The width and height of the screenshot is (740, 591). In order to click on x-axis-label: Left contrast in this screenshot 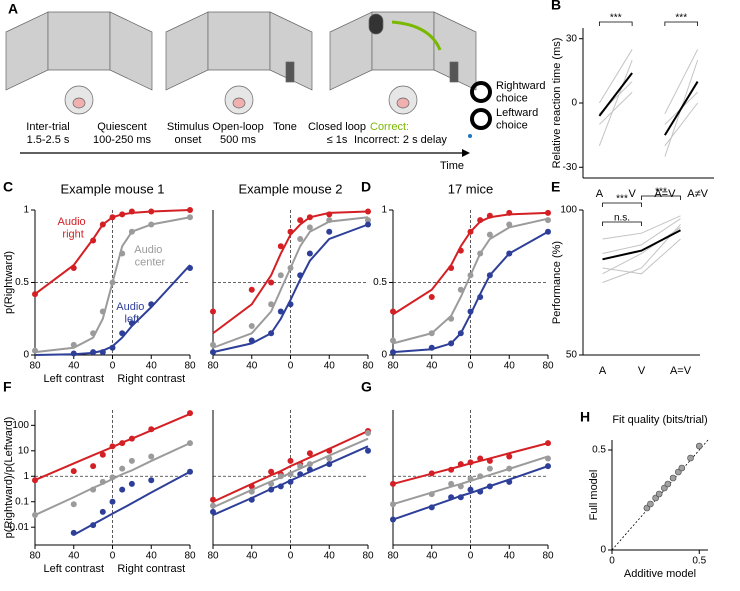, I will do `click(73, 569)`.